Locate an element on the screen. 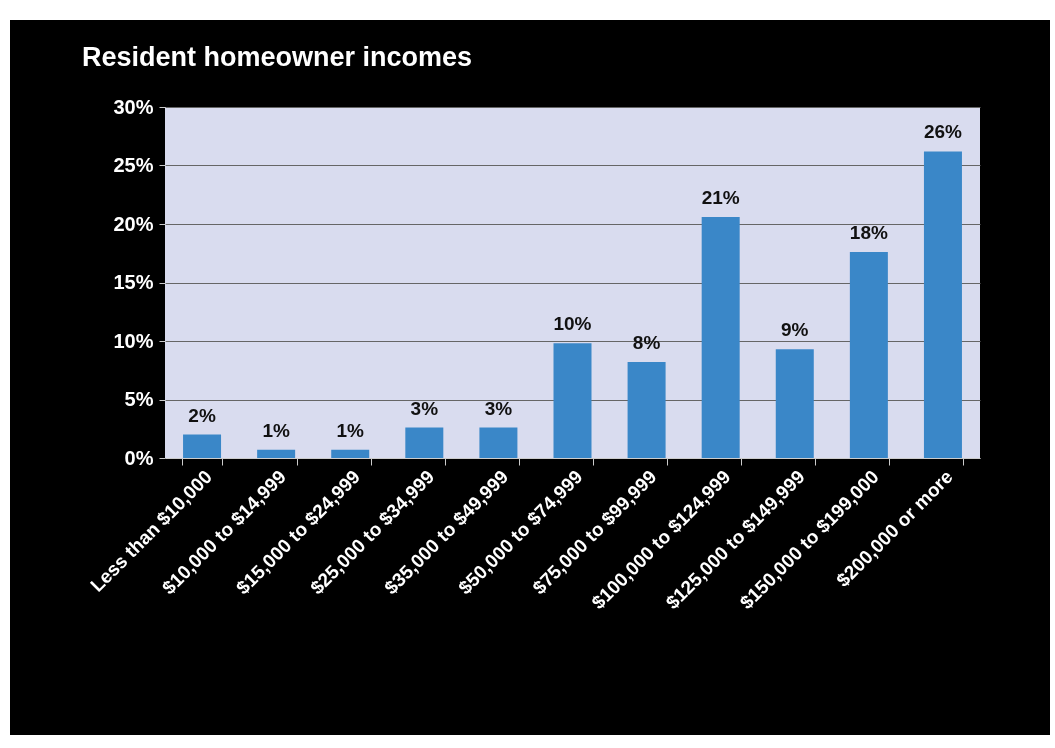 This screenshot has width=1055, height=748. y-tick-label: 0% is located at coordinates (139, 457).